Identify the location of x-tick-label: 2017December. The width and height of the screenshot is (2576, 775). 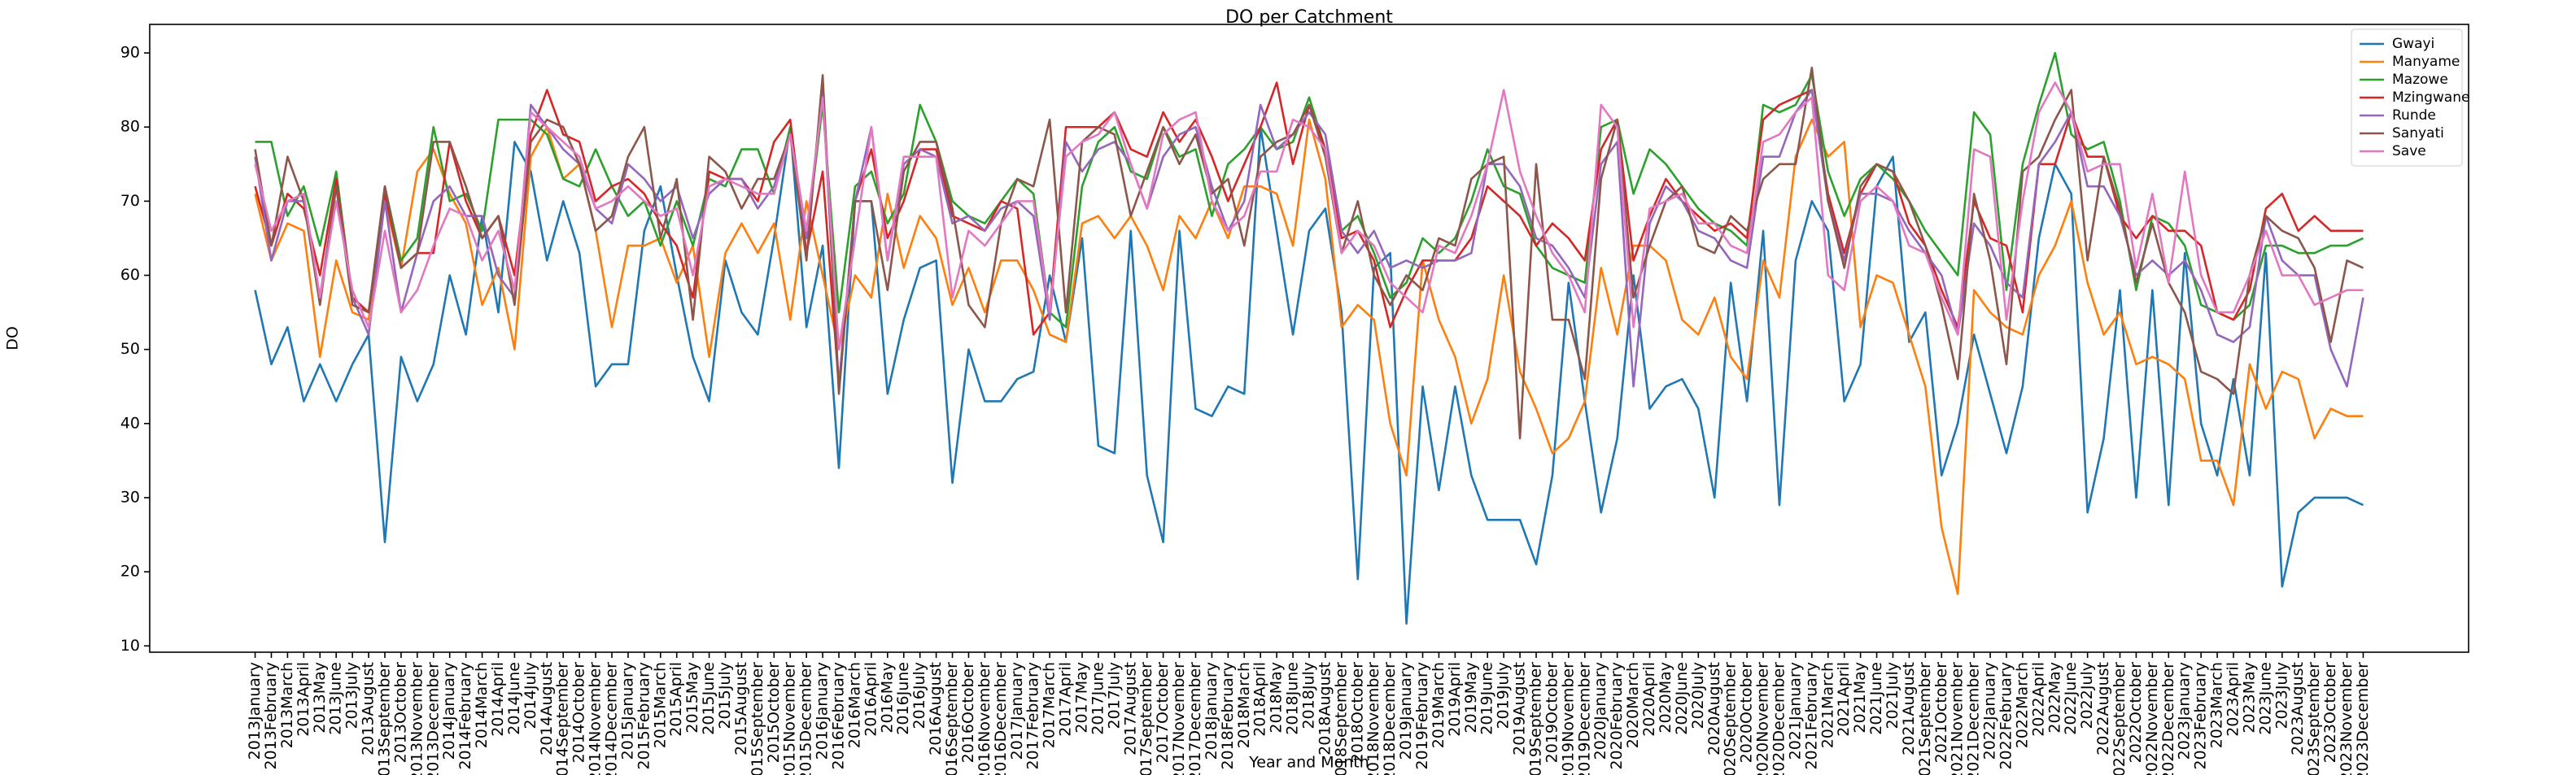
(1195, 719).